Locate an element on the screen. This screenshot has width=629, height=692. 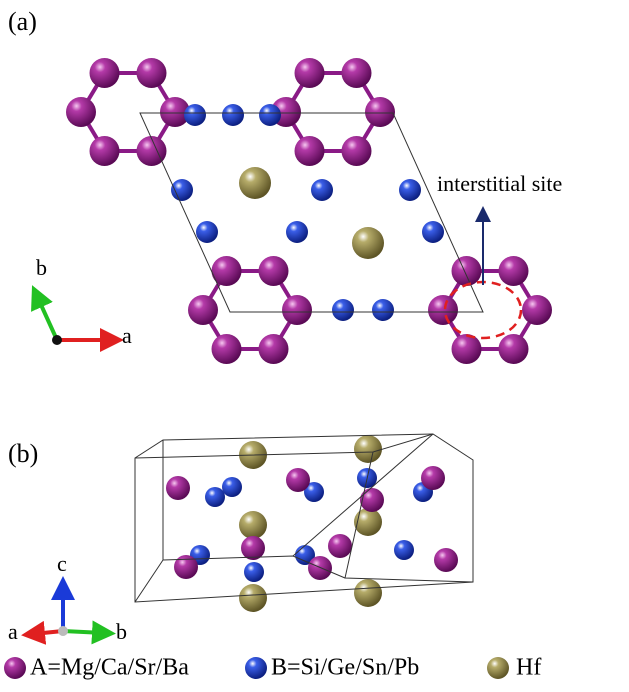
legend-label: B=Si/Ge/Sn/Pb is located at coordinates (345, 668).